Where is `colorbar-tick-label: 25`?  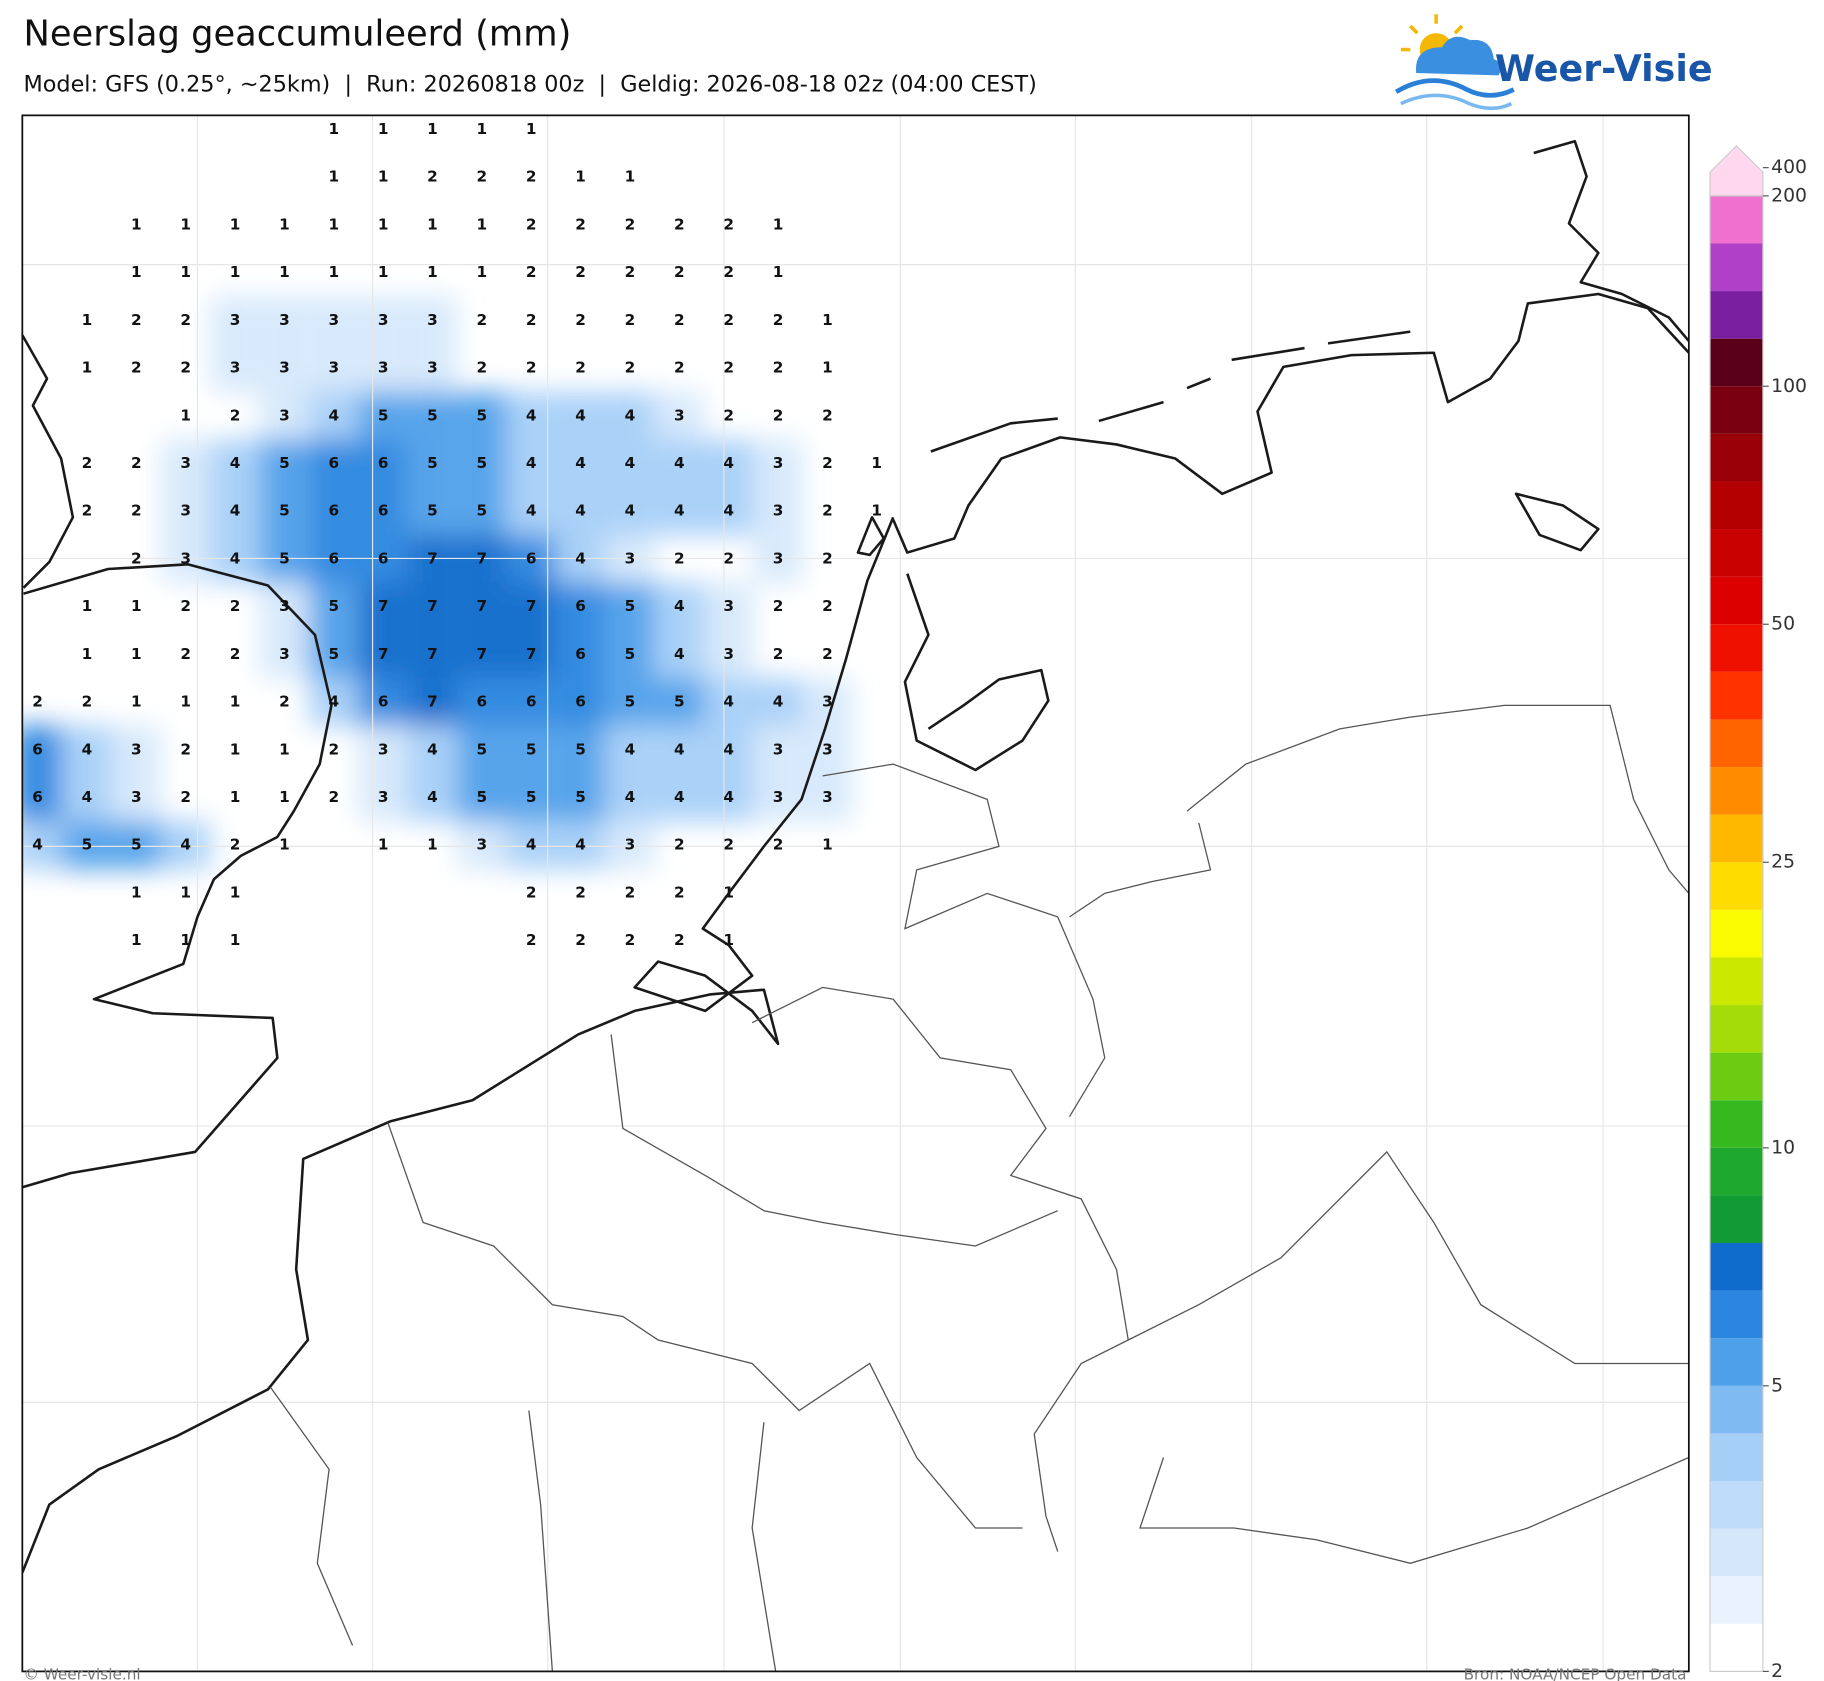
colorbar-tick-label: 25 is located at coordinates (1783, 862).